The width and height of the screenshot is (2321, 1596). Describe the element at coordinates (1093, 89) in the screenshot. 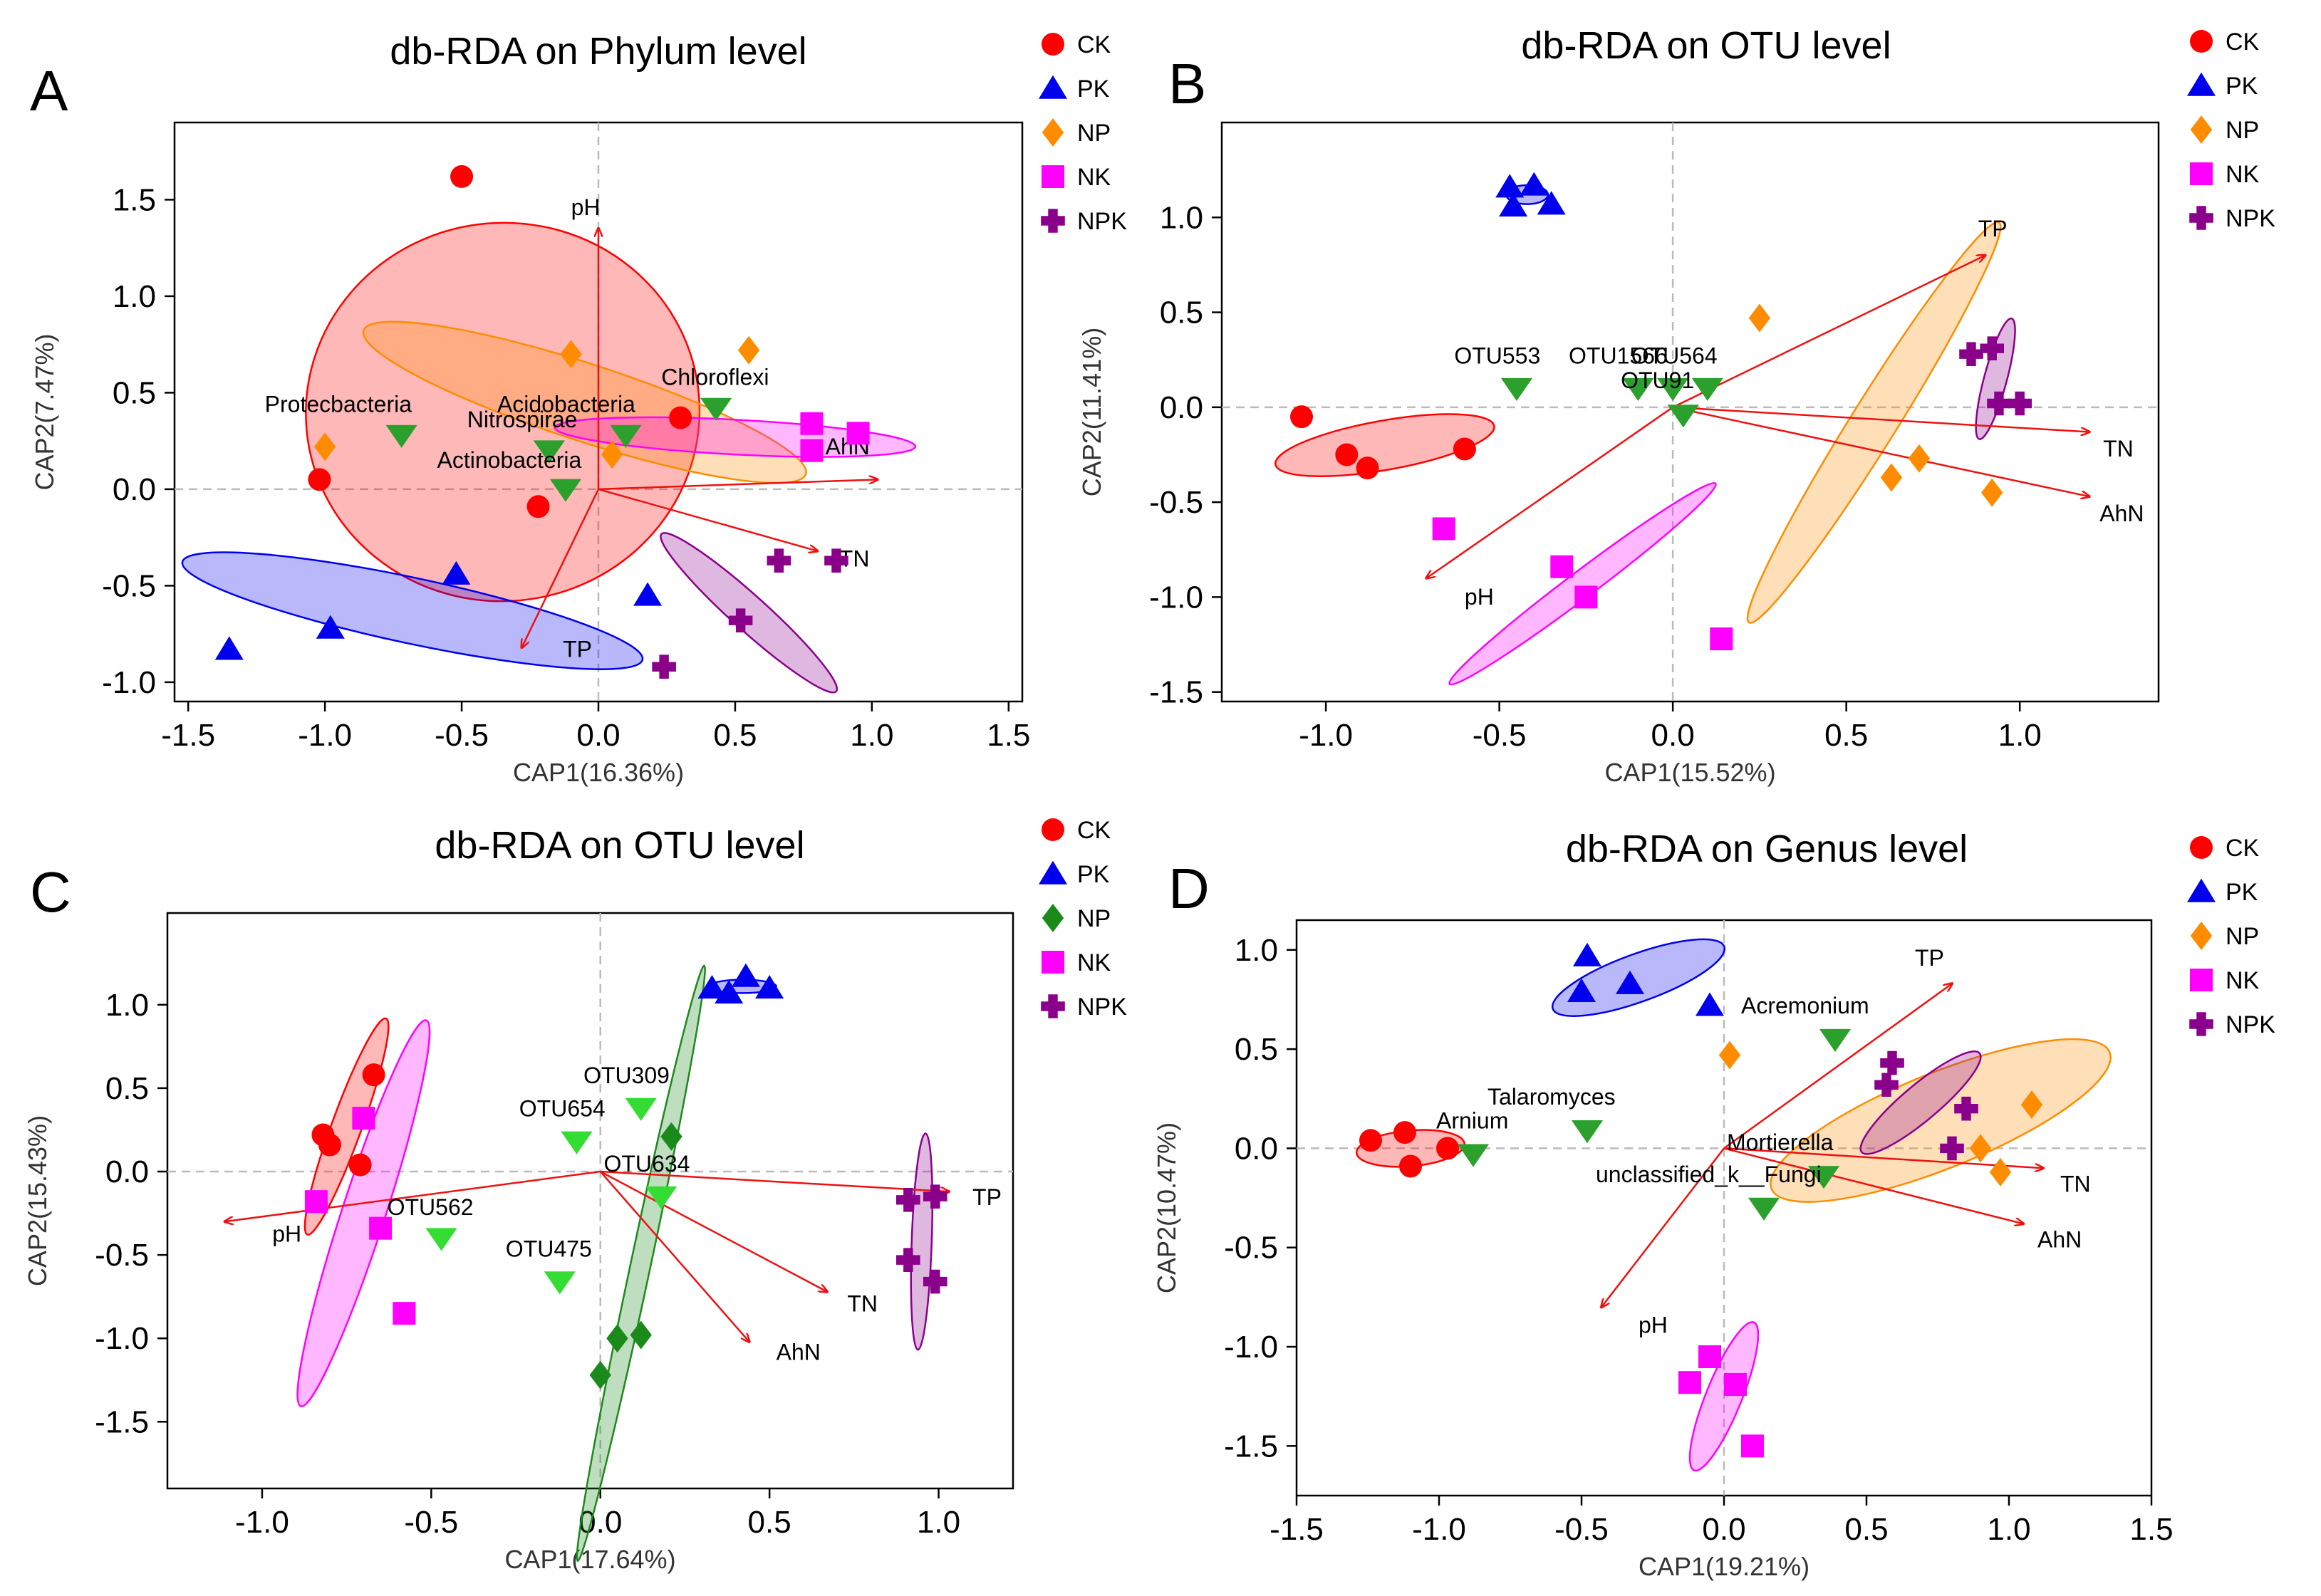

I see `panel-a-legend-label-pk: PK` at that location.